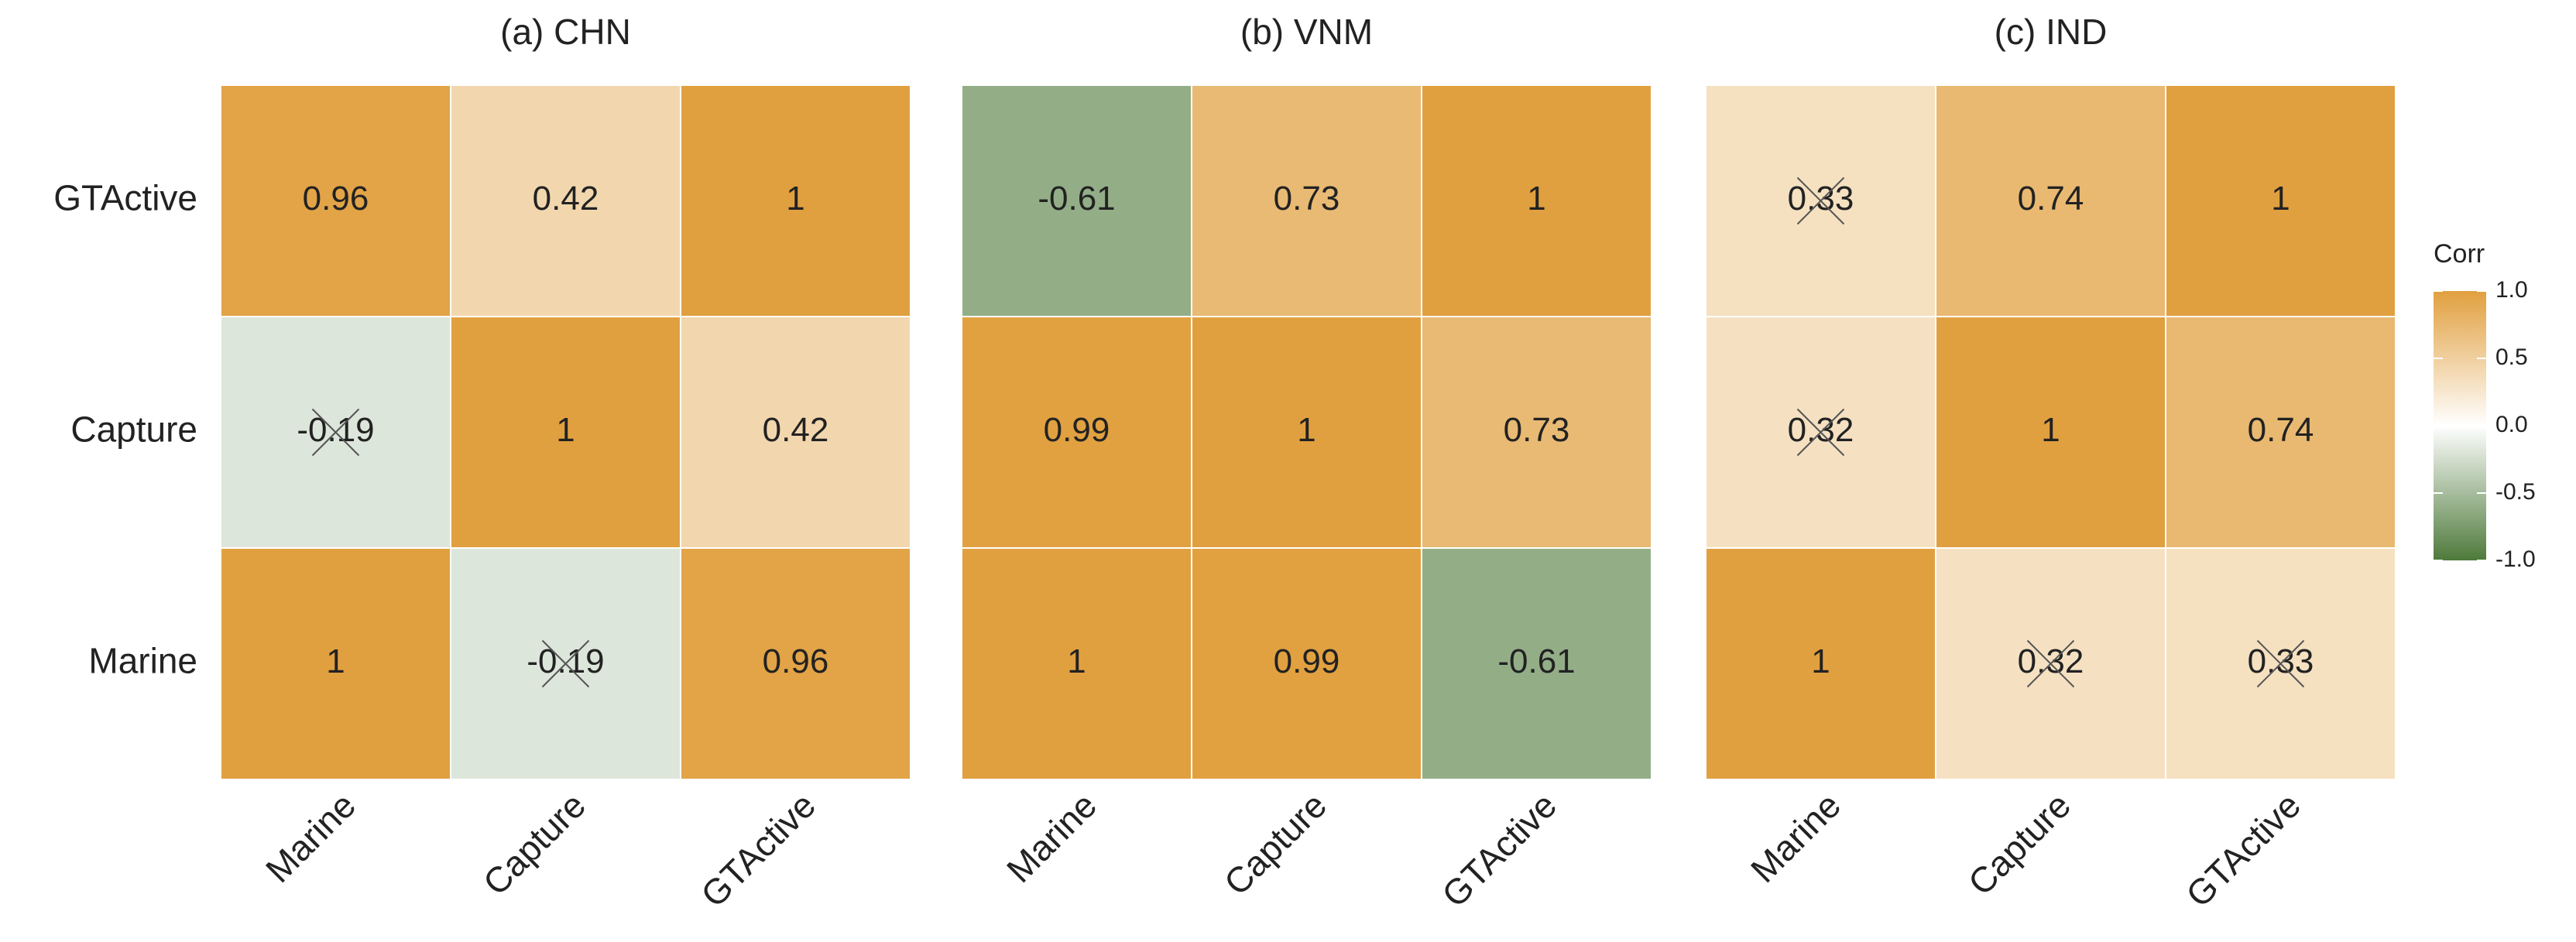  What do you see at coordinates (2511, 290) in the screenshot?
I see `colorbar-tick-label: 1.0` at bounding box center [2511, 290].